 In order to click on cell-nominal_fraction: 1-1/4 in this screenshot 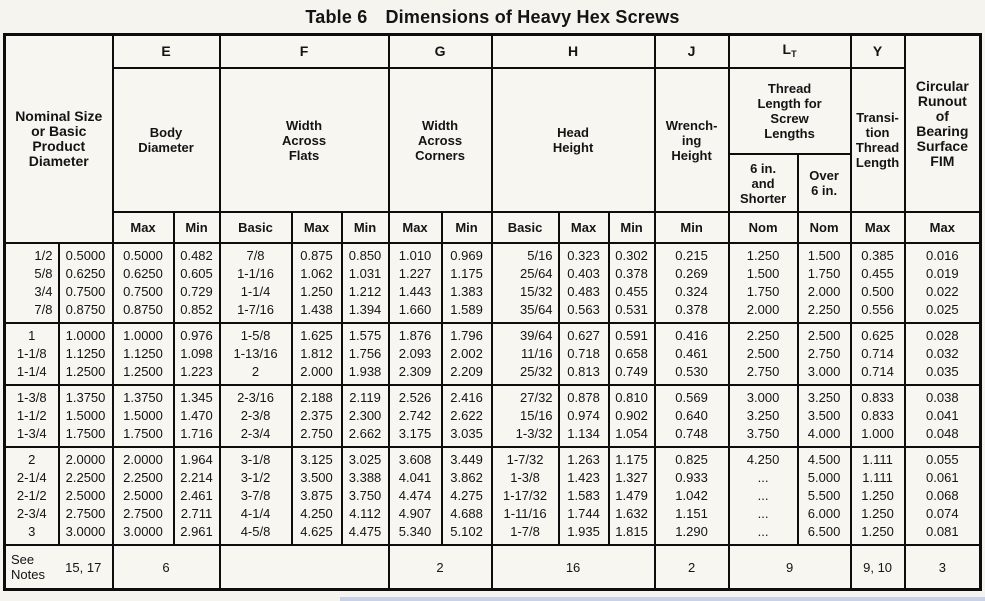, I will do `click(31, 374)`.